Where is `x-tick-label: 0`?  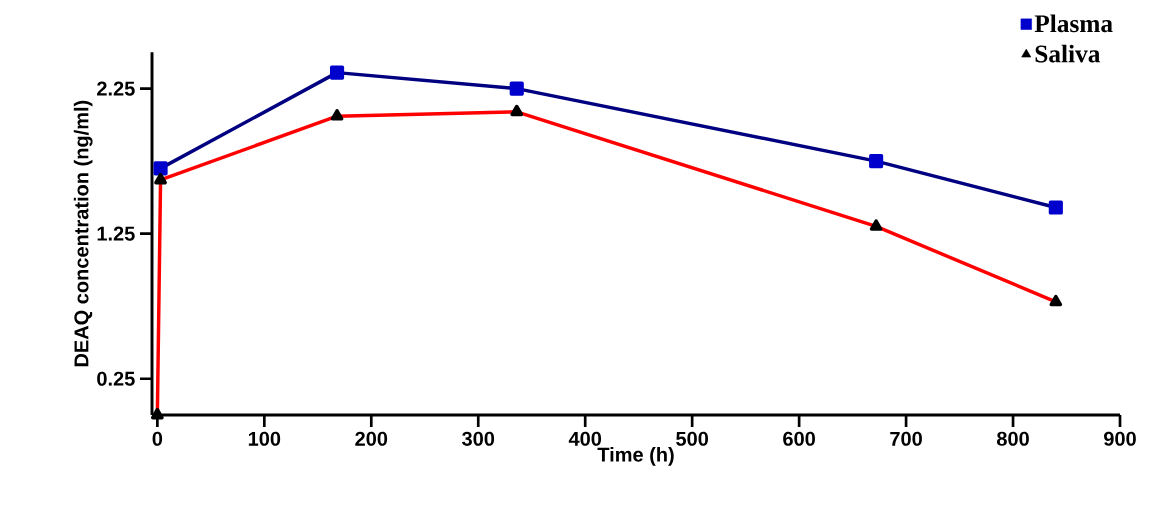
x-tick-label: 0 is located at coordinates (157, 438).